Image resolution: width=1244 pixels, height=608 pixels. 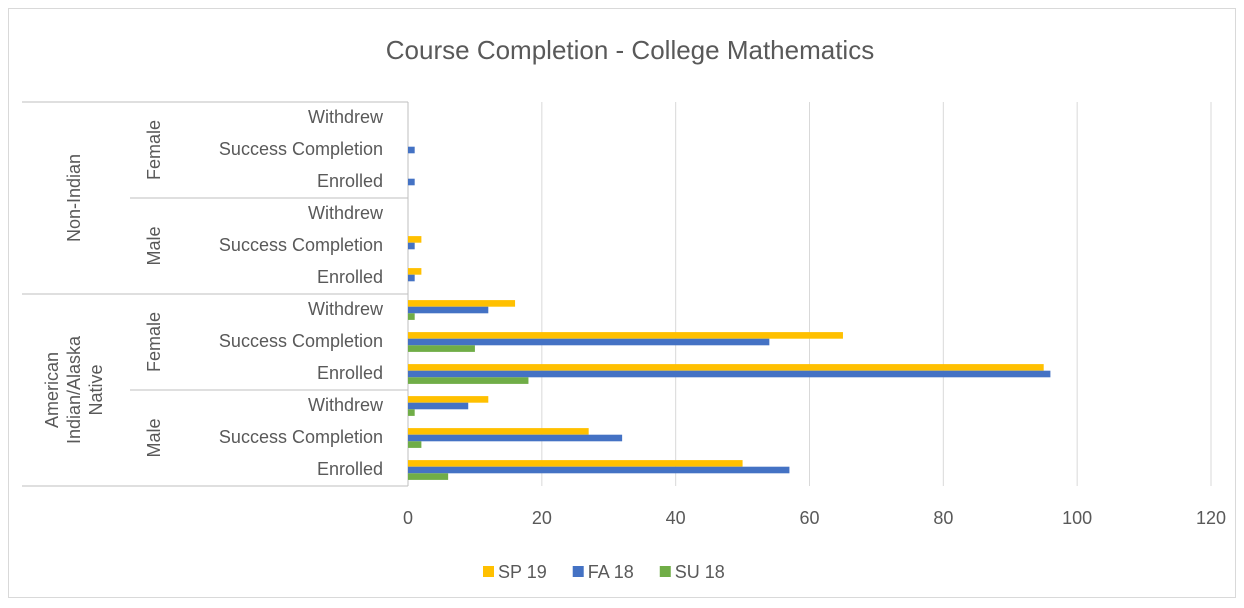 What do you see at coordinates (1077, 518) in the screenshot?
I see `x-tick-label: 100` at bounding box center [1077, 518].